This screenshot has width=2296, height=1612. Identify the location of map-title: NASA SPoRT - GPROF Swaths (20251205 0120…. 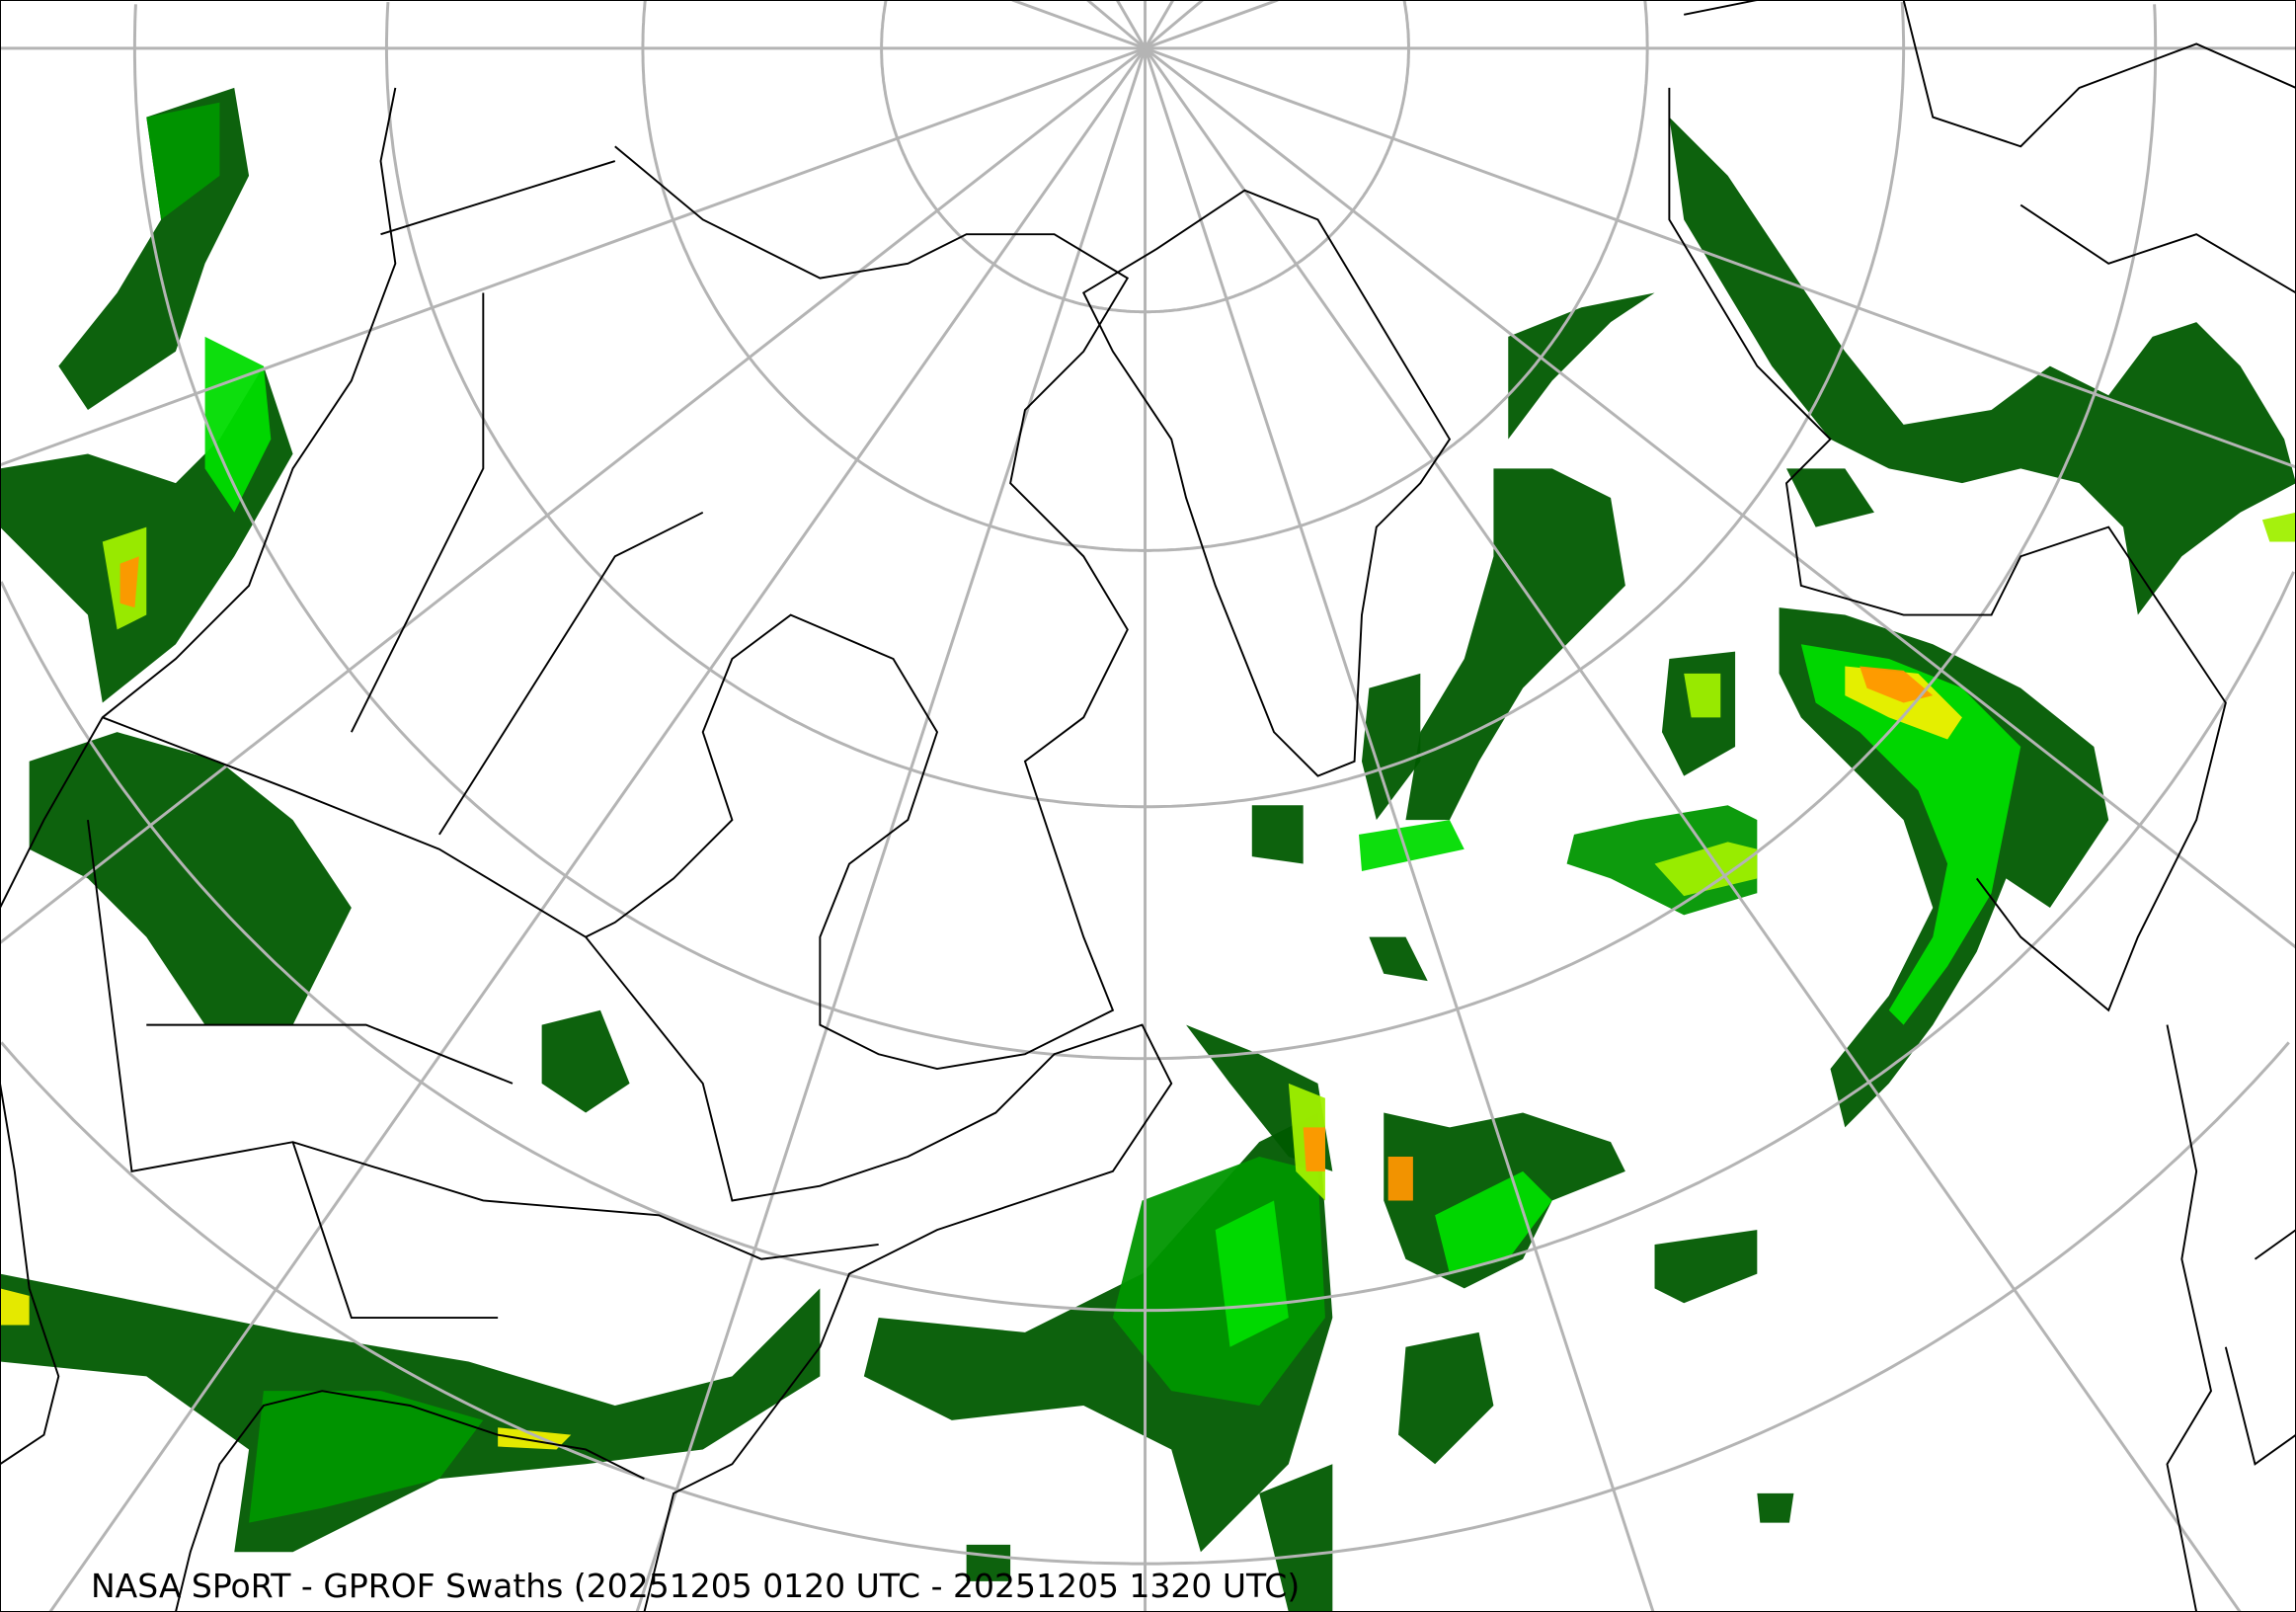
(696, 1586).